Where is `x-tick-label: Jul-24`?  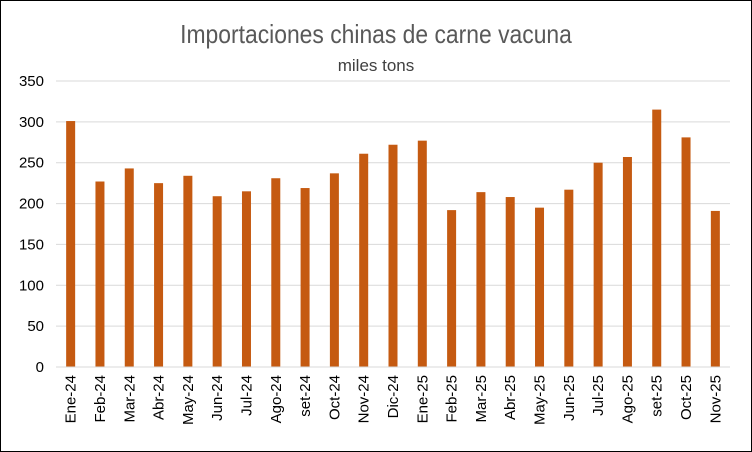 x-tick-label: Jul-24 is located at coordinates (246, 395).